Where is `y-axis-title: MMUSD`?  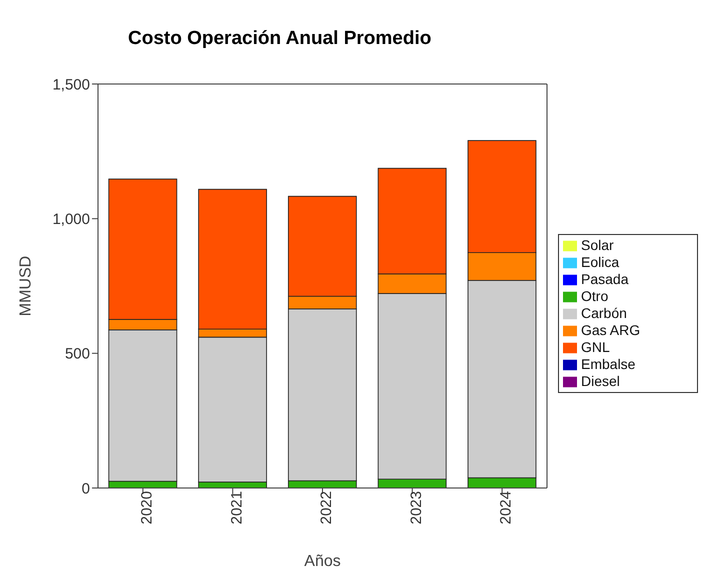 y-axis-title: MMUSD is located at coordinates (26, 286).